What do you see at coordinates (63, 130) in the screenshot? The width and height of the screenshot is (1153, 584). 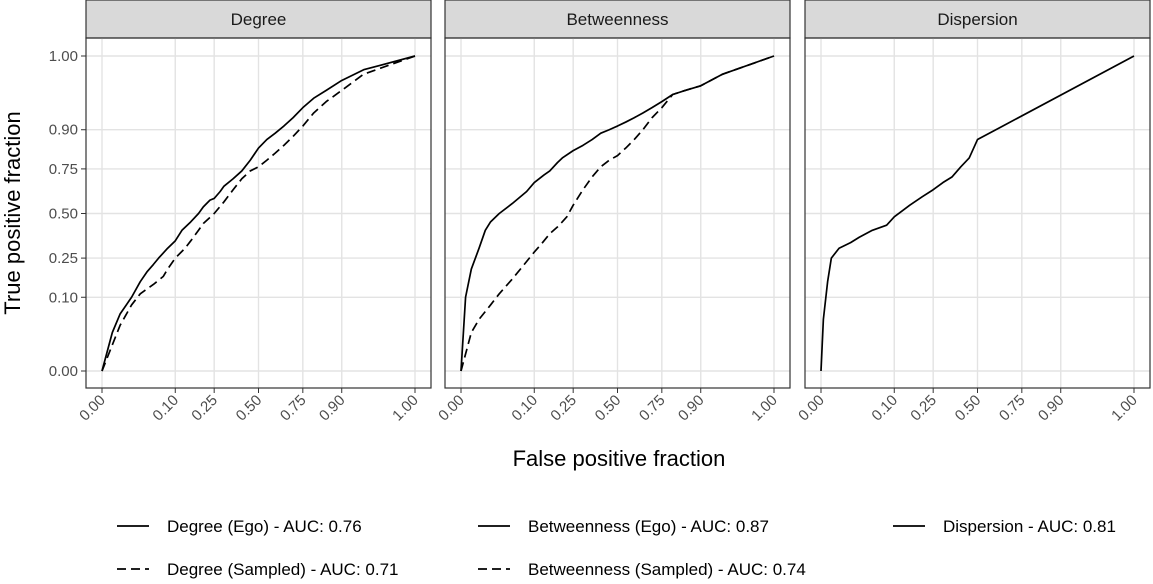 I see `y-tick-label: 0.90` at bounding box center [63, 130].